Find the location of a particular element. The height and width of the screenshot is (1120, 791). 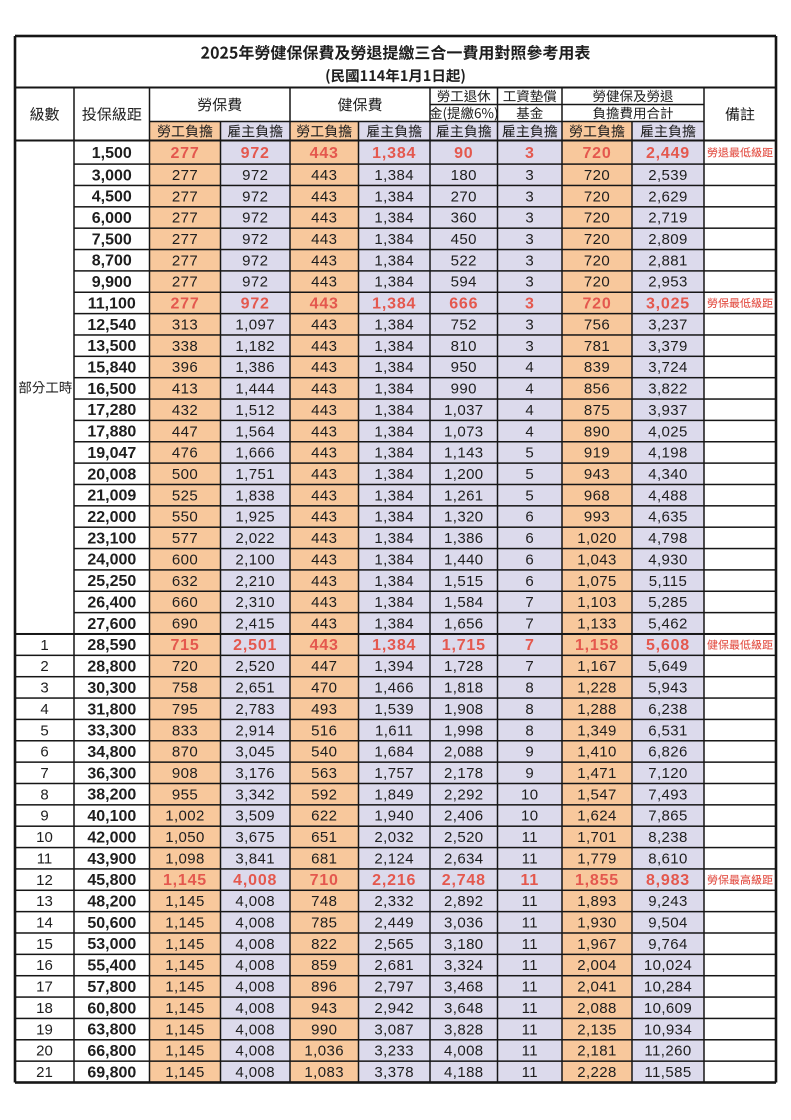

svg-text: 943 is located at coordinates (597, 474).